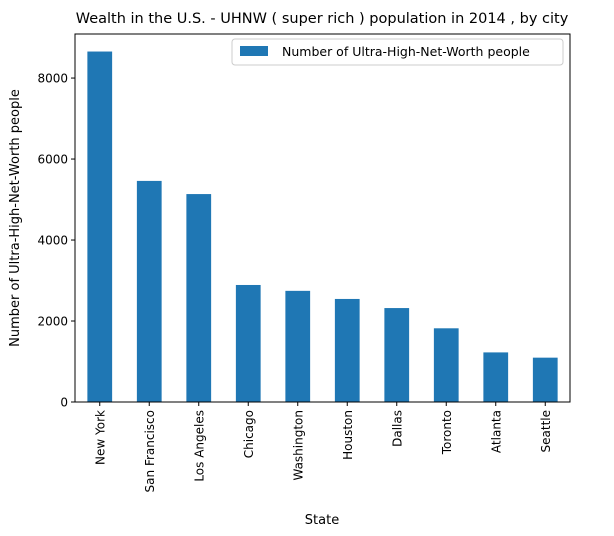  What do you see at coordinates (15, 218) in the screenshot?
I see `y-axis-label: Number of Ultra-High-Net-Worth people` at bounding box center [15, 218].